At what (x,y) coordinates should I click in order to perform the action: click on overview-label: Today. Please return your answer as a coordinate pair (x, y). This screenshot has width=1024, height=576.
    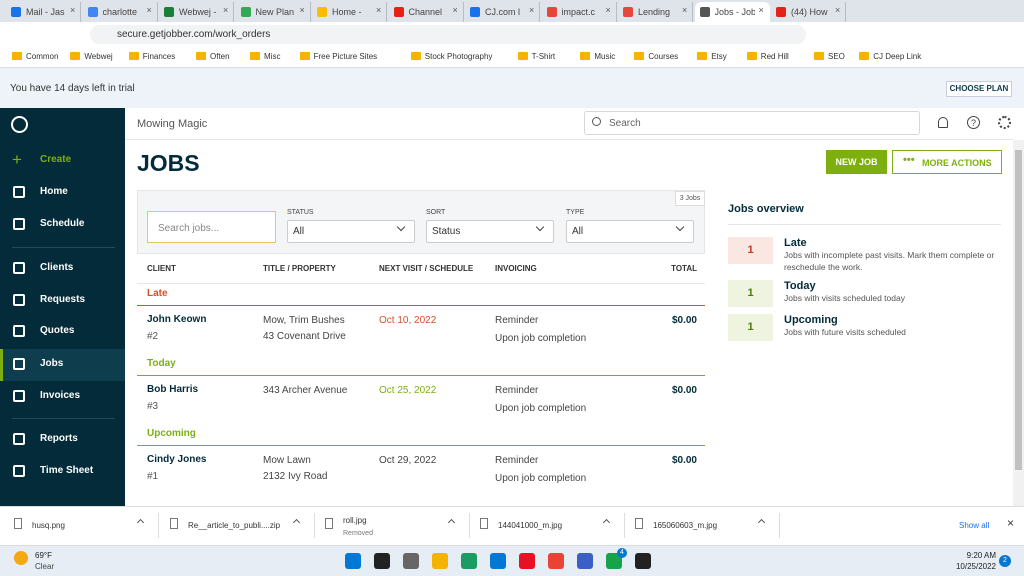
    Looking at the image, I should click on (800, 286).